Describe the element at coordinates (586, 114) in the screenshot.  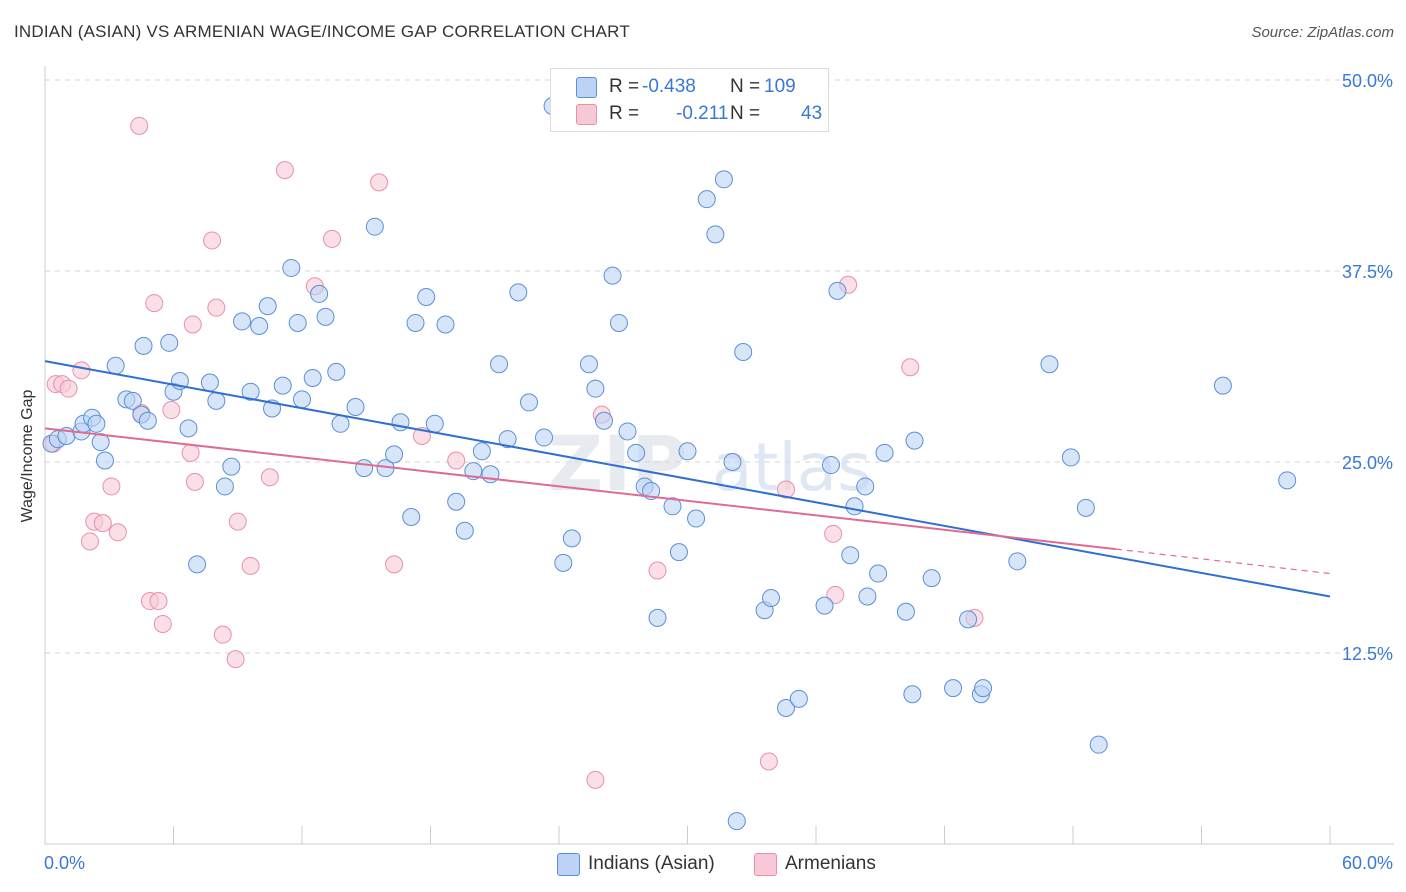
I see `legend-swatch-pink` at that location.